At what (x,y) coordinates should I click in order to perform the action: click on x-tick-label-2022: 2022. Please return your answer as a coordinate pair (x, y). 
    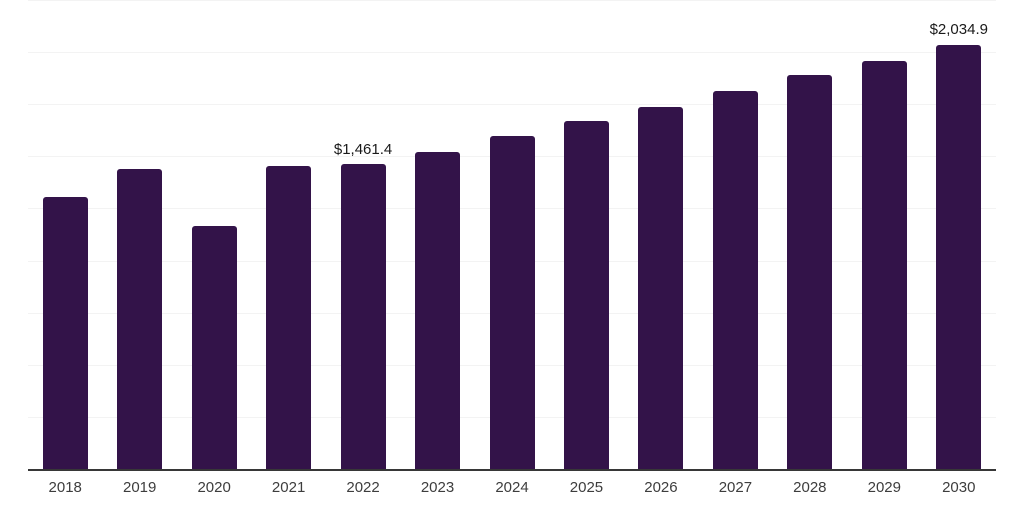
    Looking at the image, I should click on (363, 487).